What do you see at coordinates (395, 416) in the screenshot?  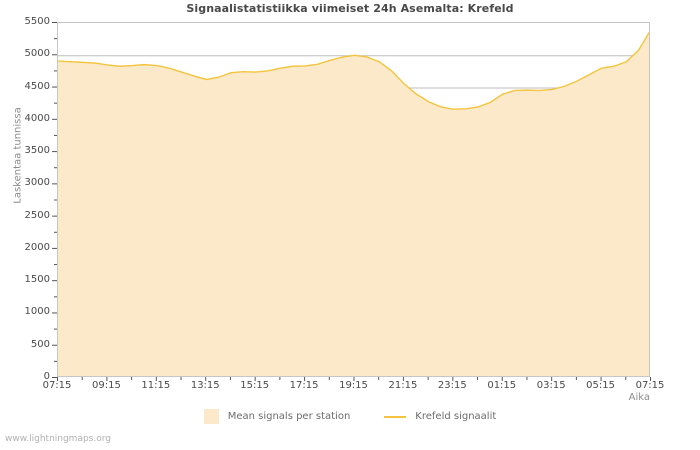 I see `line-swatch-icon` at bounding box center [395, 416].